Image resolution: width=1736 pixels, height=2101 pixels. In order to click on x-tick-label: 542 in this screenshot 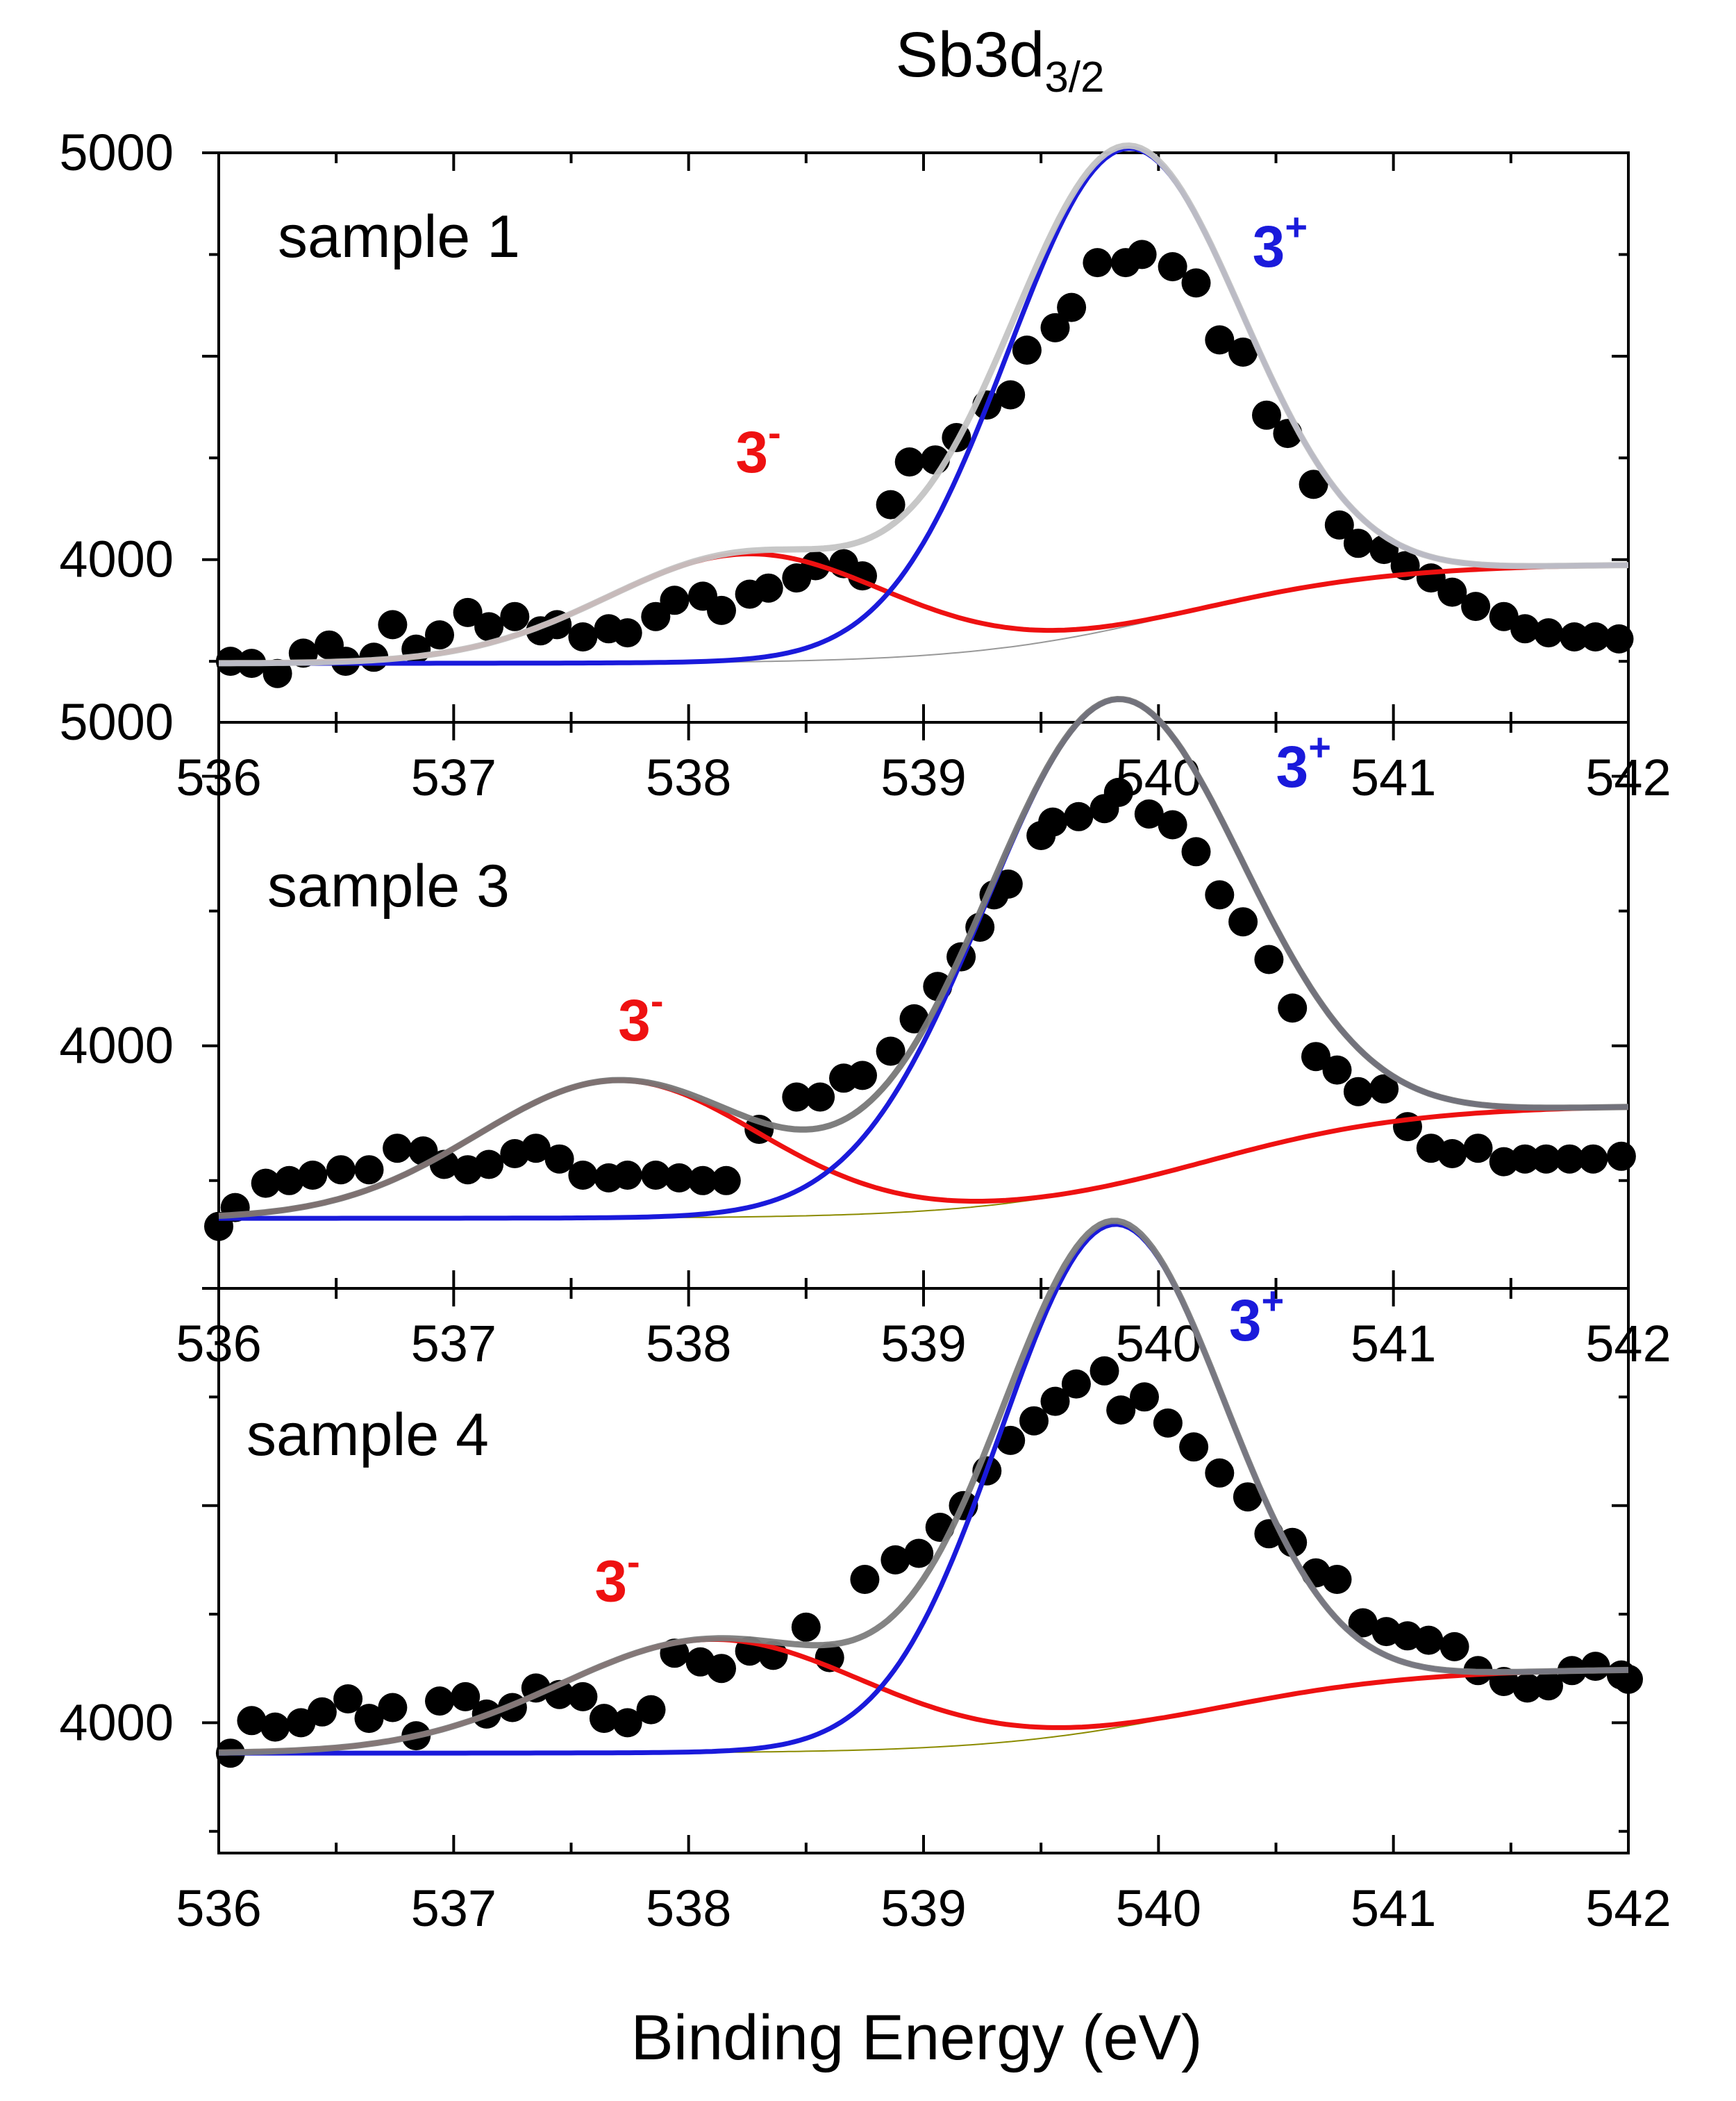, I will do `click(1628, 1908)`.